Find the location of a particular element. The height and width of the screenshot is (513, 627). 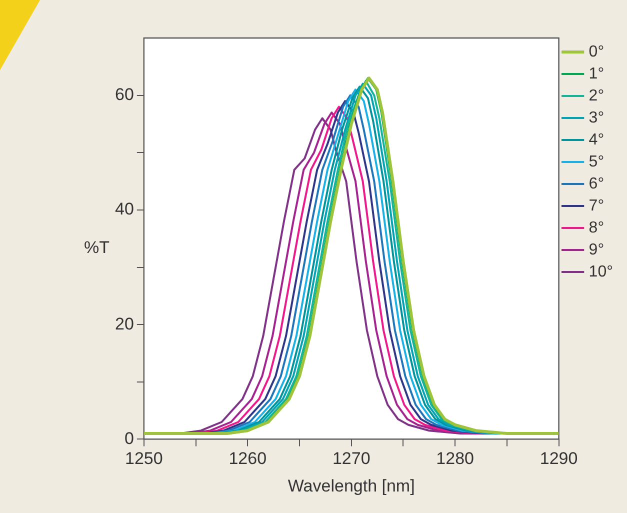

legend-label: 8° is located at coordinates (596, 227).